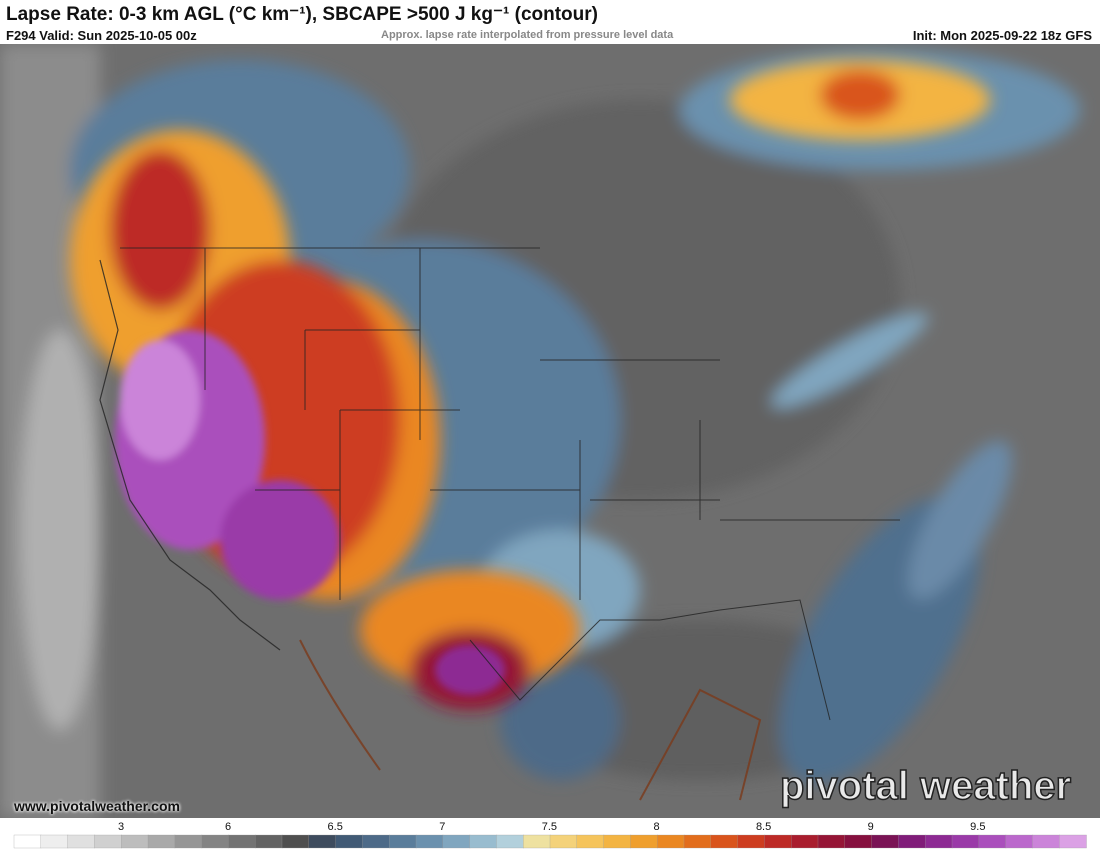  Describe the element at coordinates (1002, 35) in the screenshot. I see `init-time: Init: Mon 2025-09-22 18z GFS` at that location.